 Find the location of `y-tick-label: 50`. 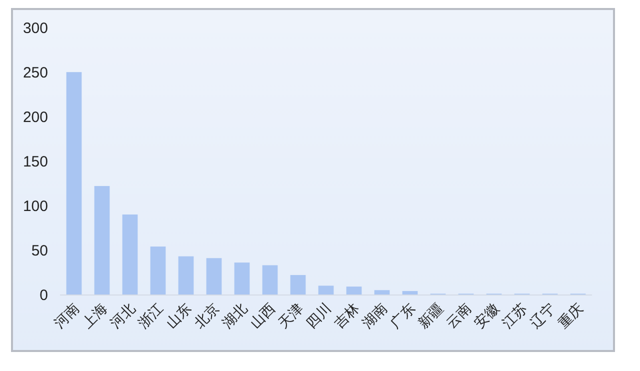

y-tick-label: 50 is located at coordinates (39, 251).